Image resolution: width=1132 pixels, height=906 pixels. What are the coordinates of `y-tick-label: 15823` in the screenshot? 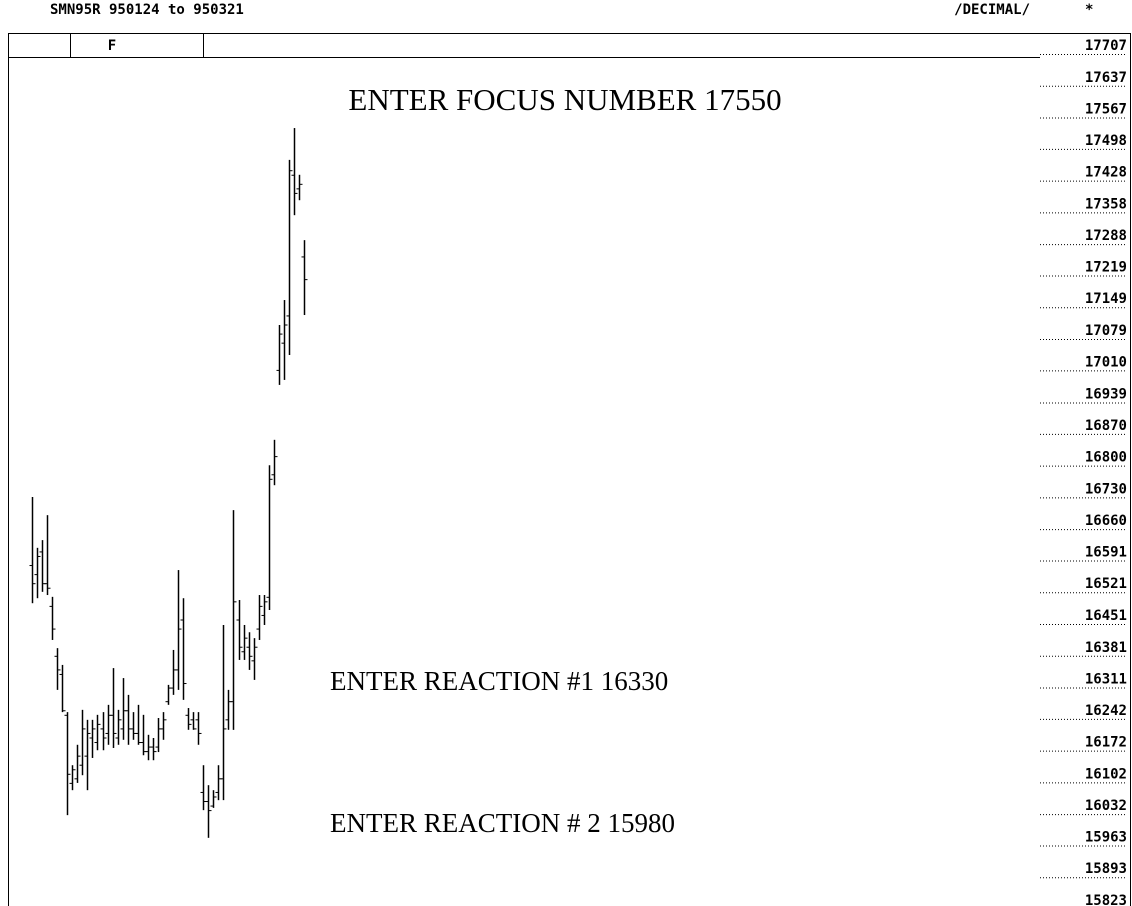 It's located at (1106, 899).